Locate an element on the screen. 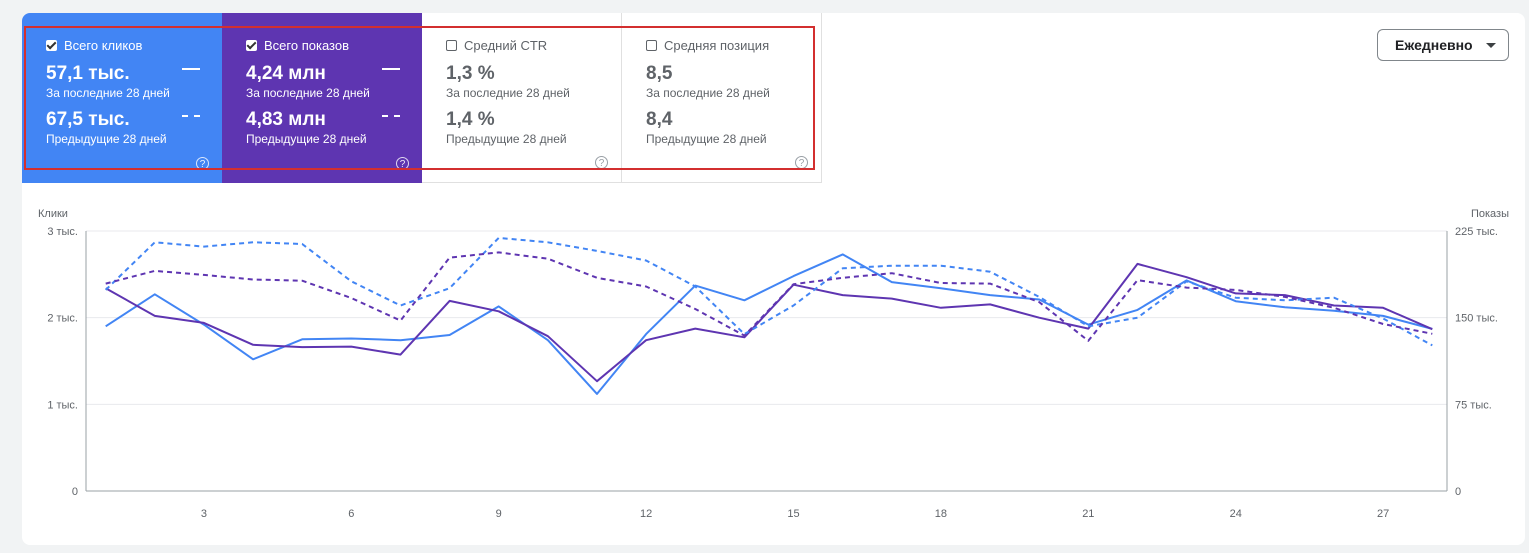 Image resolution: width=1529 pixels, height=553 pixels. metric-current-value: 1,3 % is located at coordinates (470, 73).